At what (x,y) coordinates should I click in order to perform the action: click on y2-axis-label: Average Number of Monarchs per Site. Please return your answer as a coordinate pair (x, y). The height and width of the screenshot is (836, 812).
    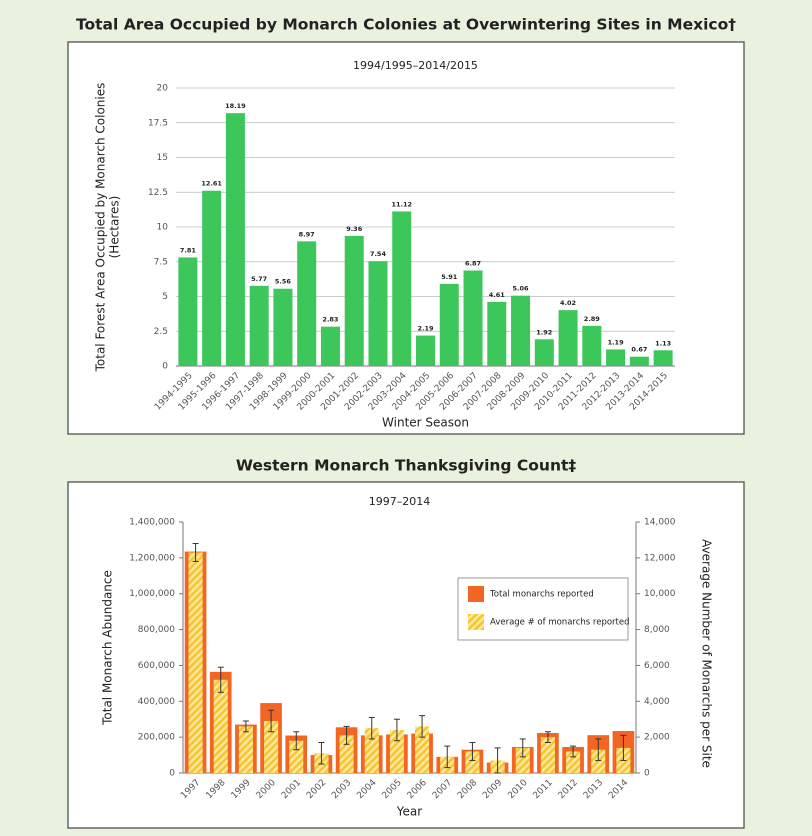
    Looking at the image, I should click on (707, 653).